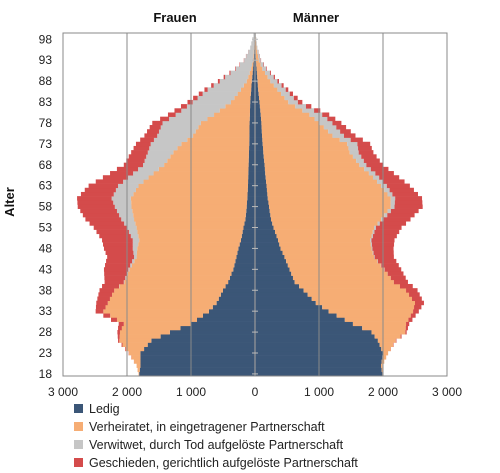 The image size is (500, 473). Describe the element at coordinates (46, 311) in the screenshot. I see `y-tick-label: 33` at that location.